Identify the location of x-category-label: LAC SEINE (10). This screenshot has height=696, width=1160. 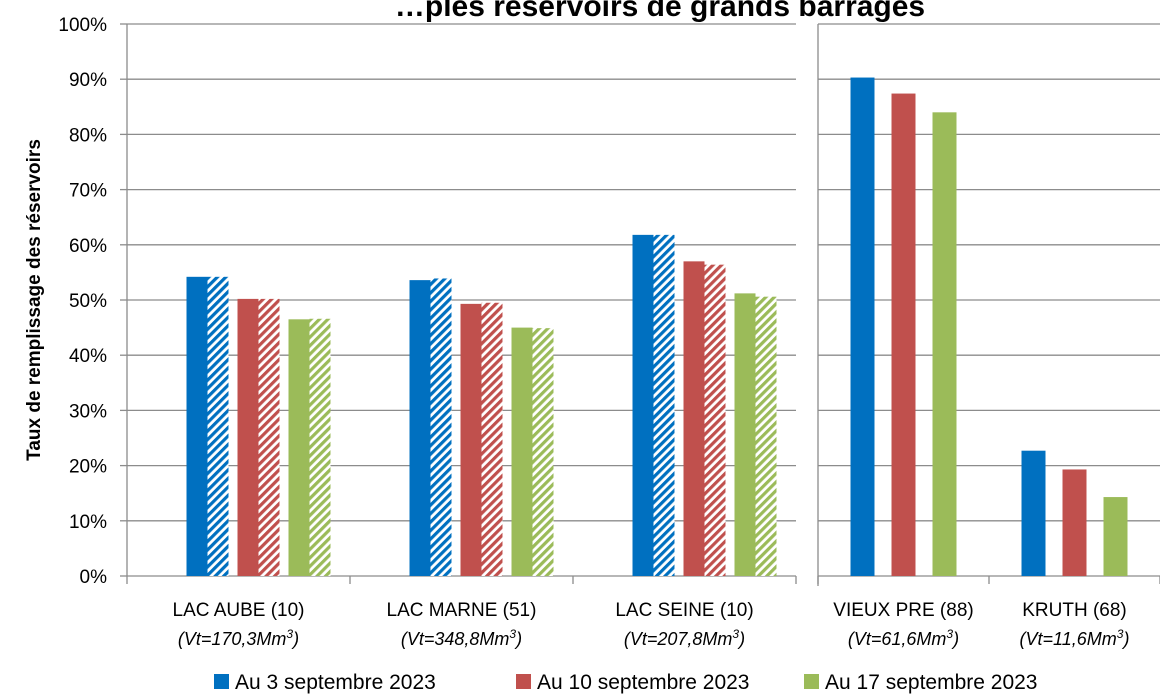
(684, 610).